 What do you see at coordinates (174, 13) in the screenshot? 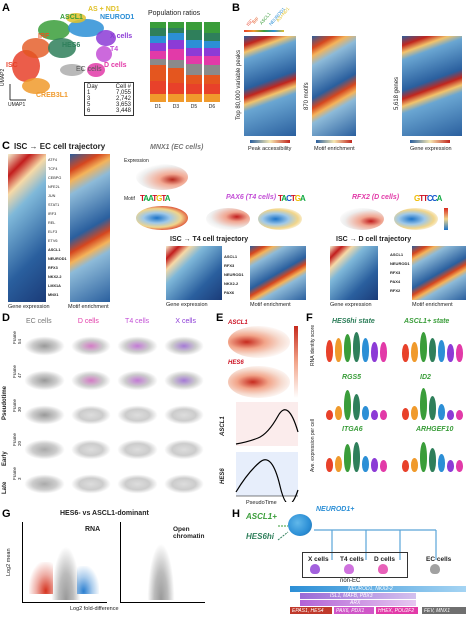
I see `population-ratios-title: Population ratios` at bounding box center [174, 13].